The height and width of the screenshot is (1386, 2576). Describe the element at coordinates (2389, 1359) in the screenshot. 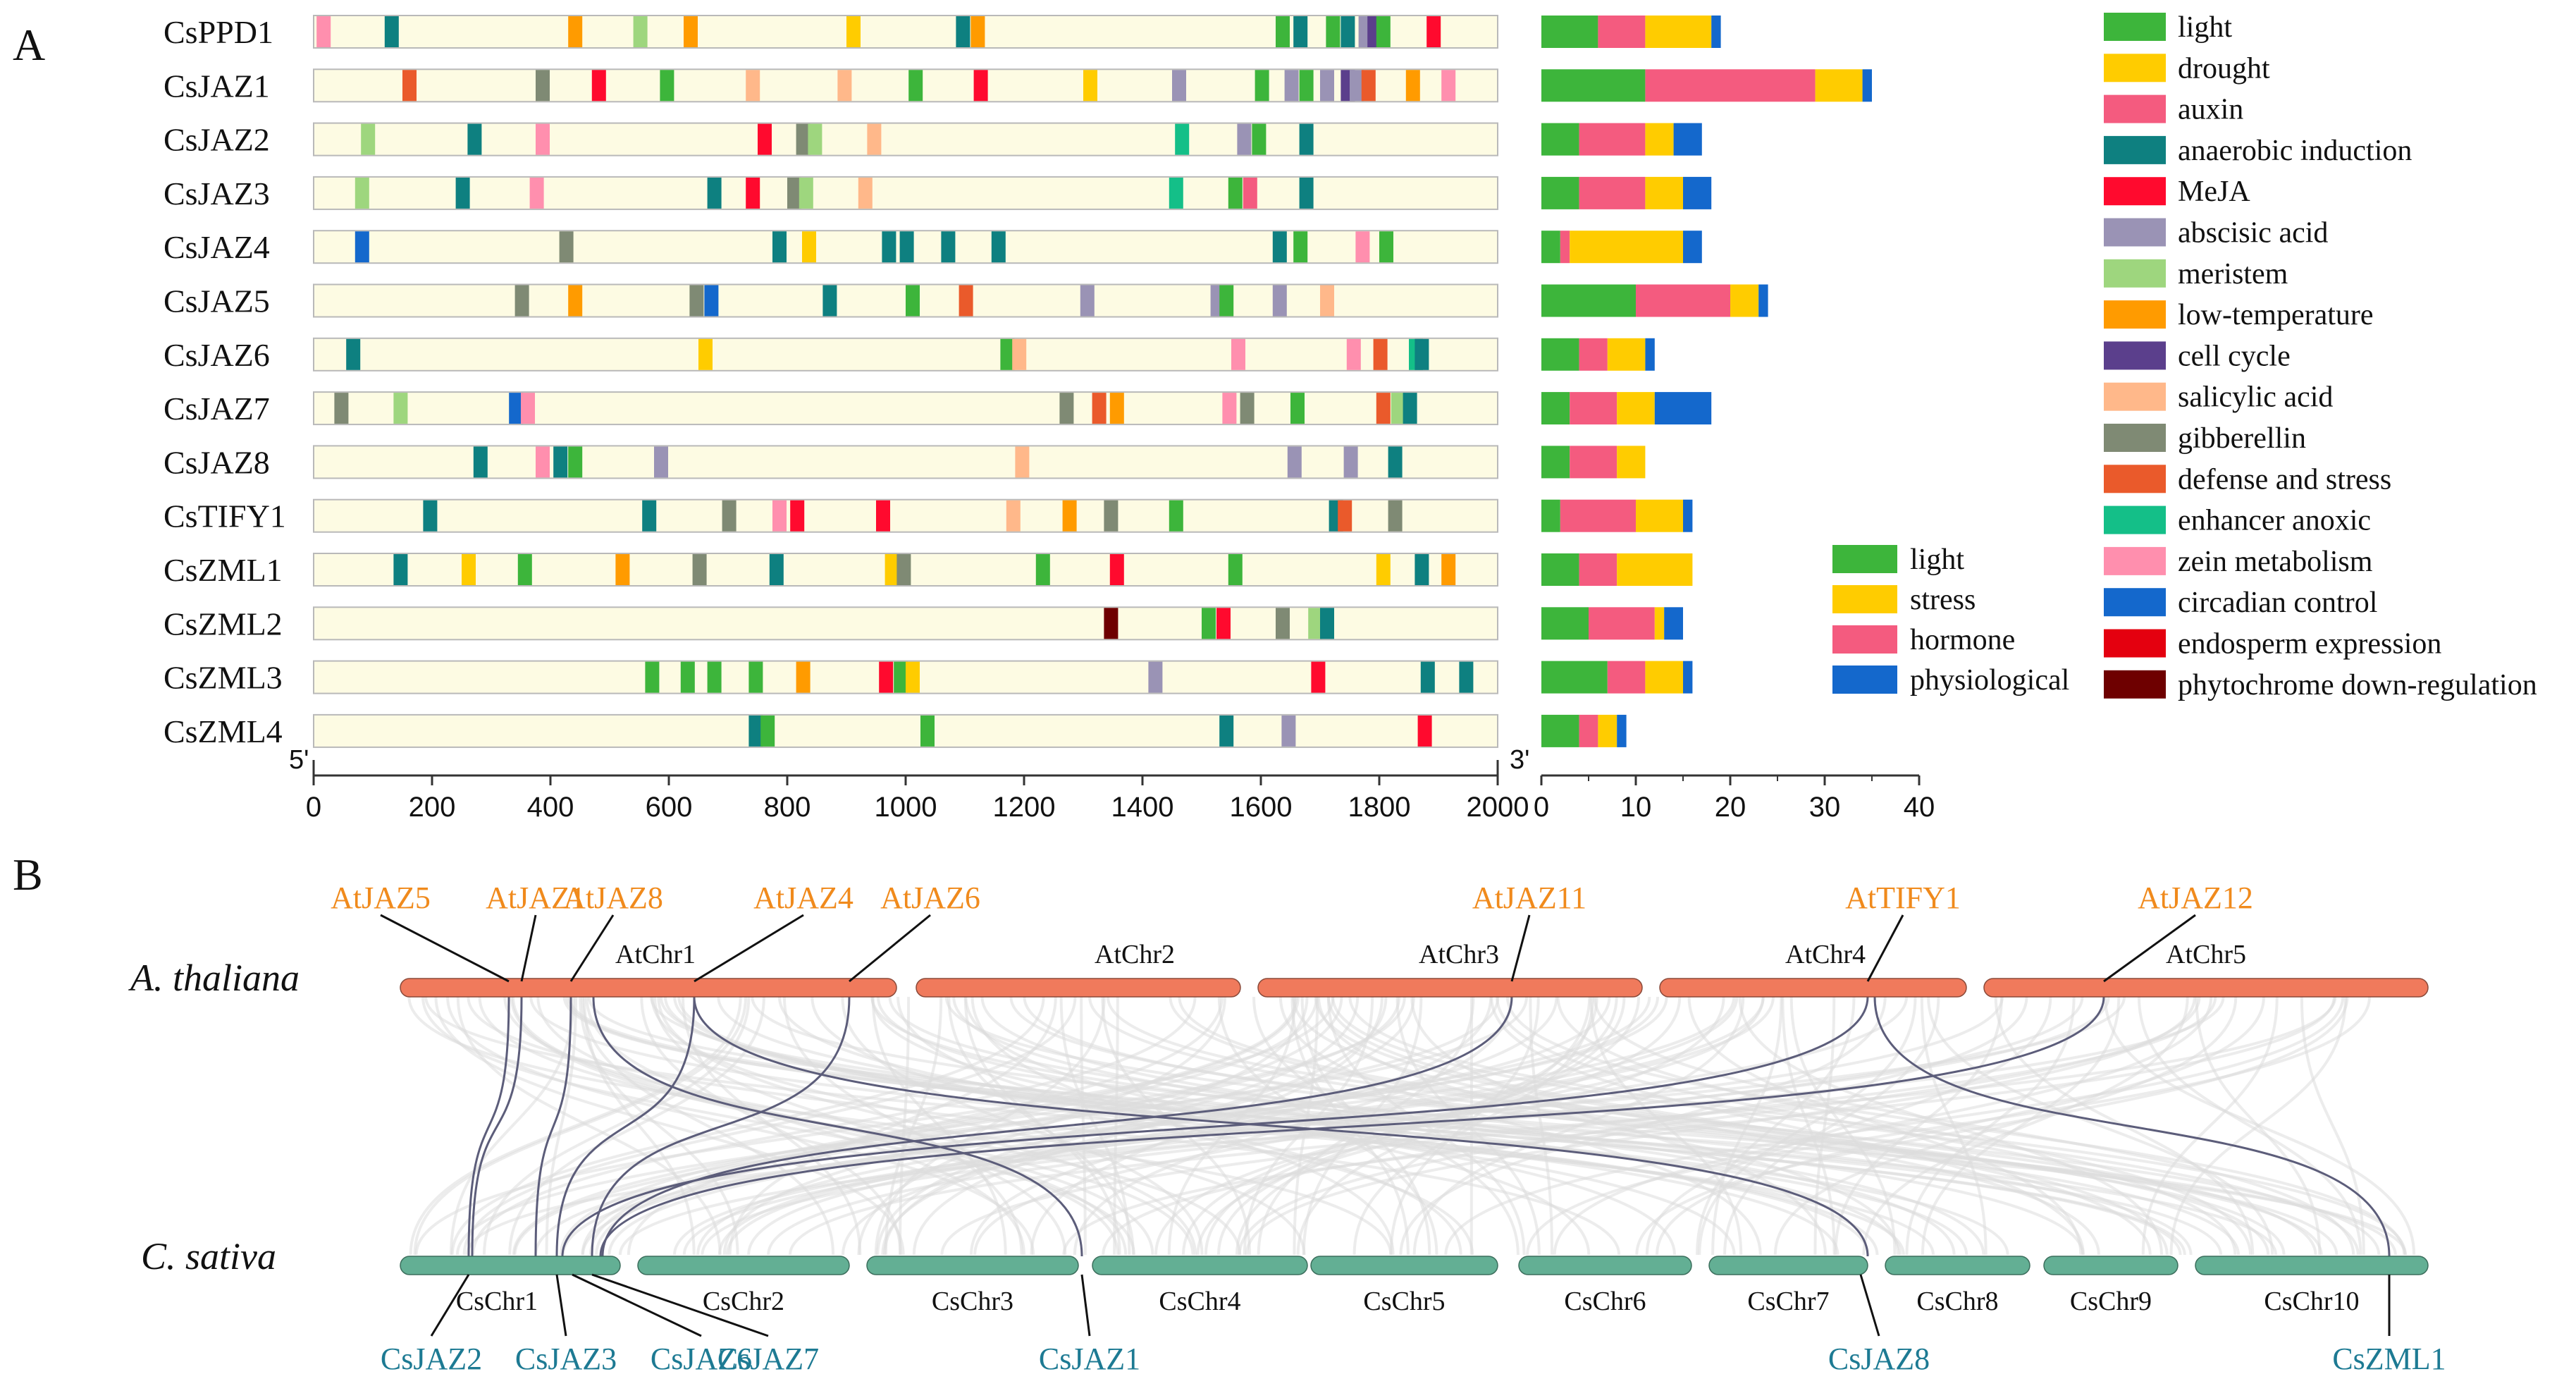

I see `cs-gene-label: CsZML1` at that location.